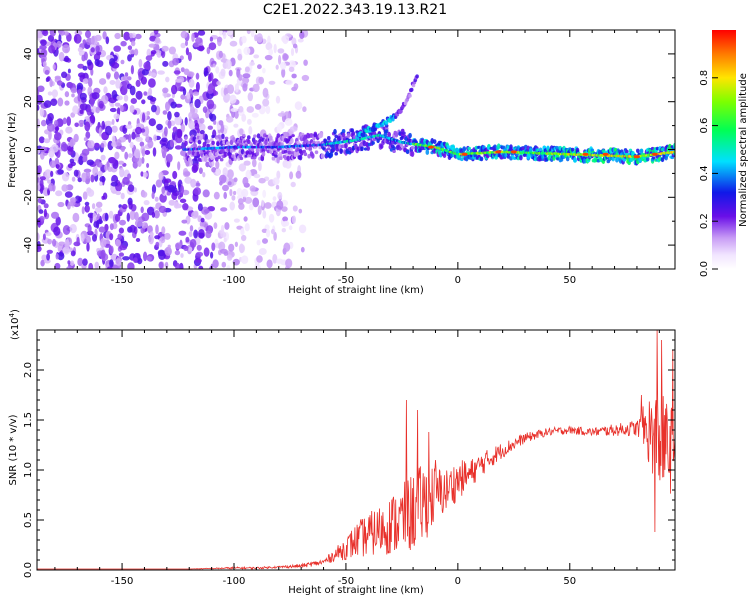  I want to click on y-tick-label: 1.0, so click(28, 470).